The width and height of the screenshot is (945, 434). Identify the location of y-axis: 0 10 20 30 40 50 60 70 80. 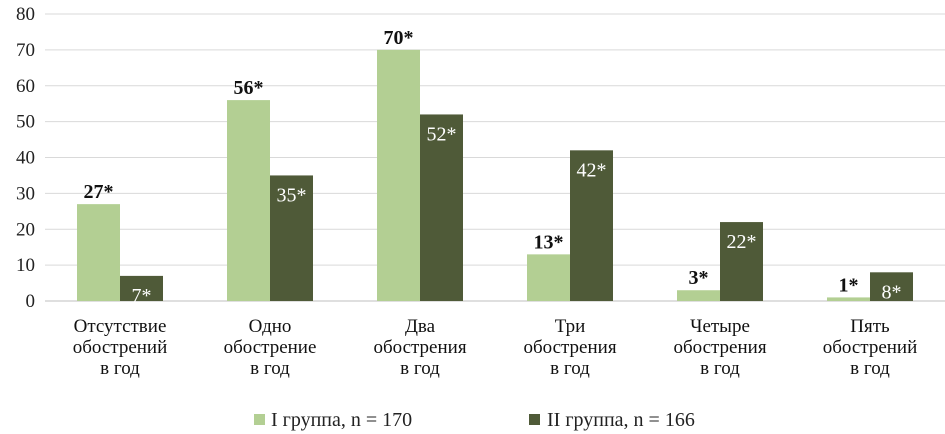
(25, 158).